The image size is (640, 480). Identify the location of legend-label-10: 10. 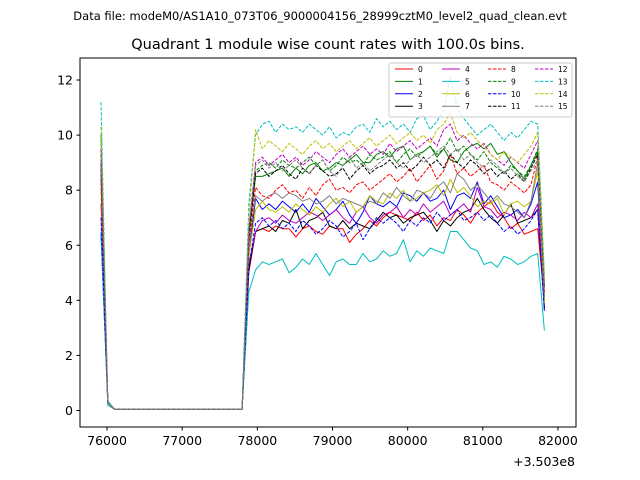
(516, 94).